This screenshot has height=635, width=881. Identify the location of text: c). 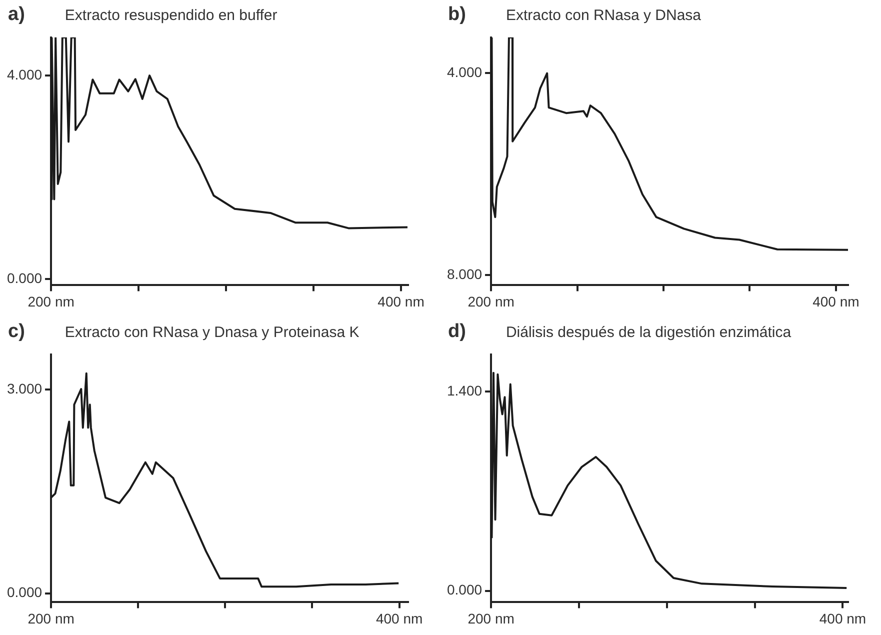
(16, 331).